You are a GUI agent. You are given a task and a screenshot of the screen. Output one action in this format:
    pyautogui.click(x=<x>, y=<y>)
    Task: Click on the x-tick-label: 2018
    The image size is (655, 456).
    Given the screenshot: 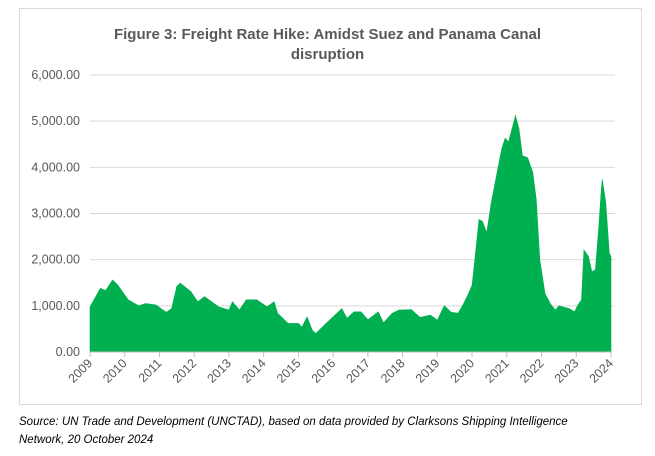 What is the action you would take?
    pyautogui.click(x=393, y=371)
    